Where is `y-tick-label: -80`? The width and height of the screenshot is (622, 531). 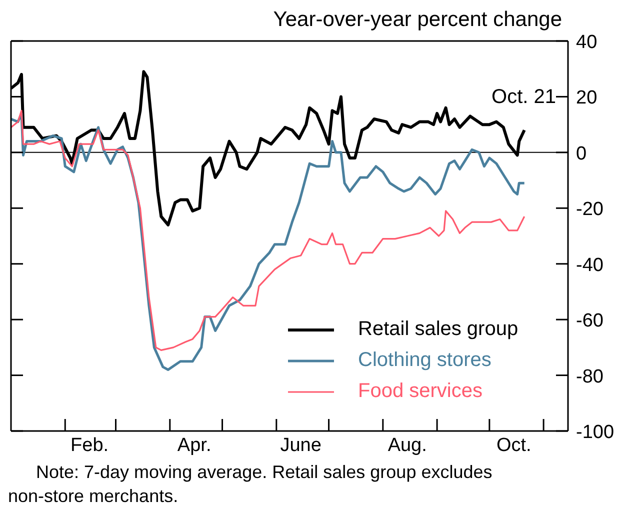
y-tick-label: -80 is located at coordinates (590, 377).